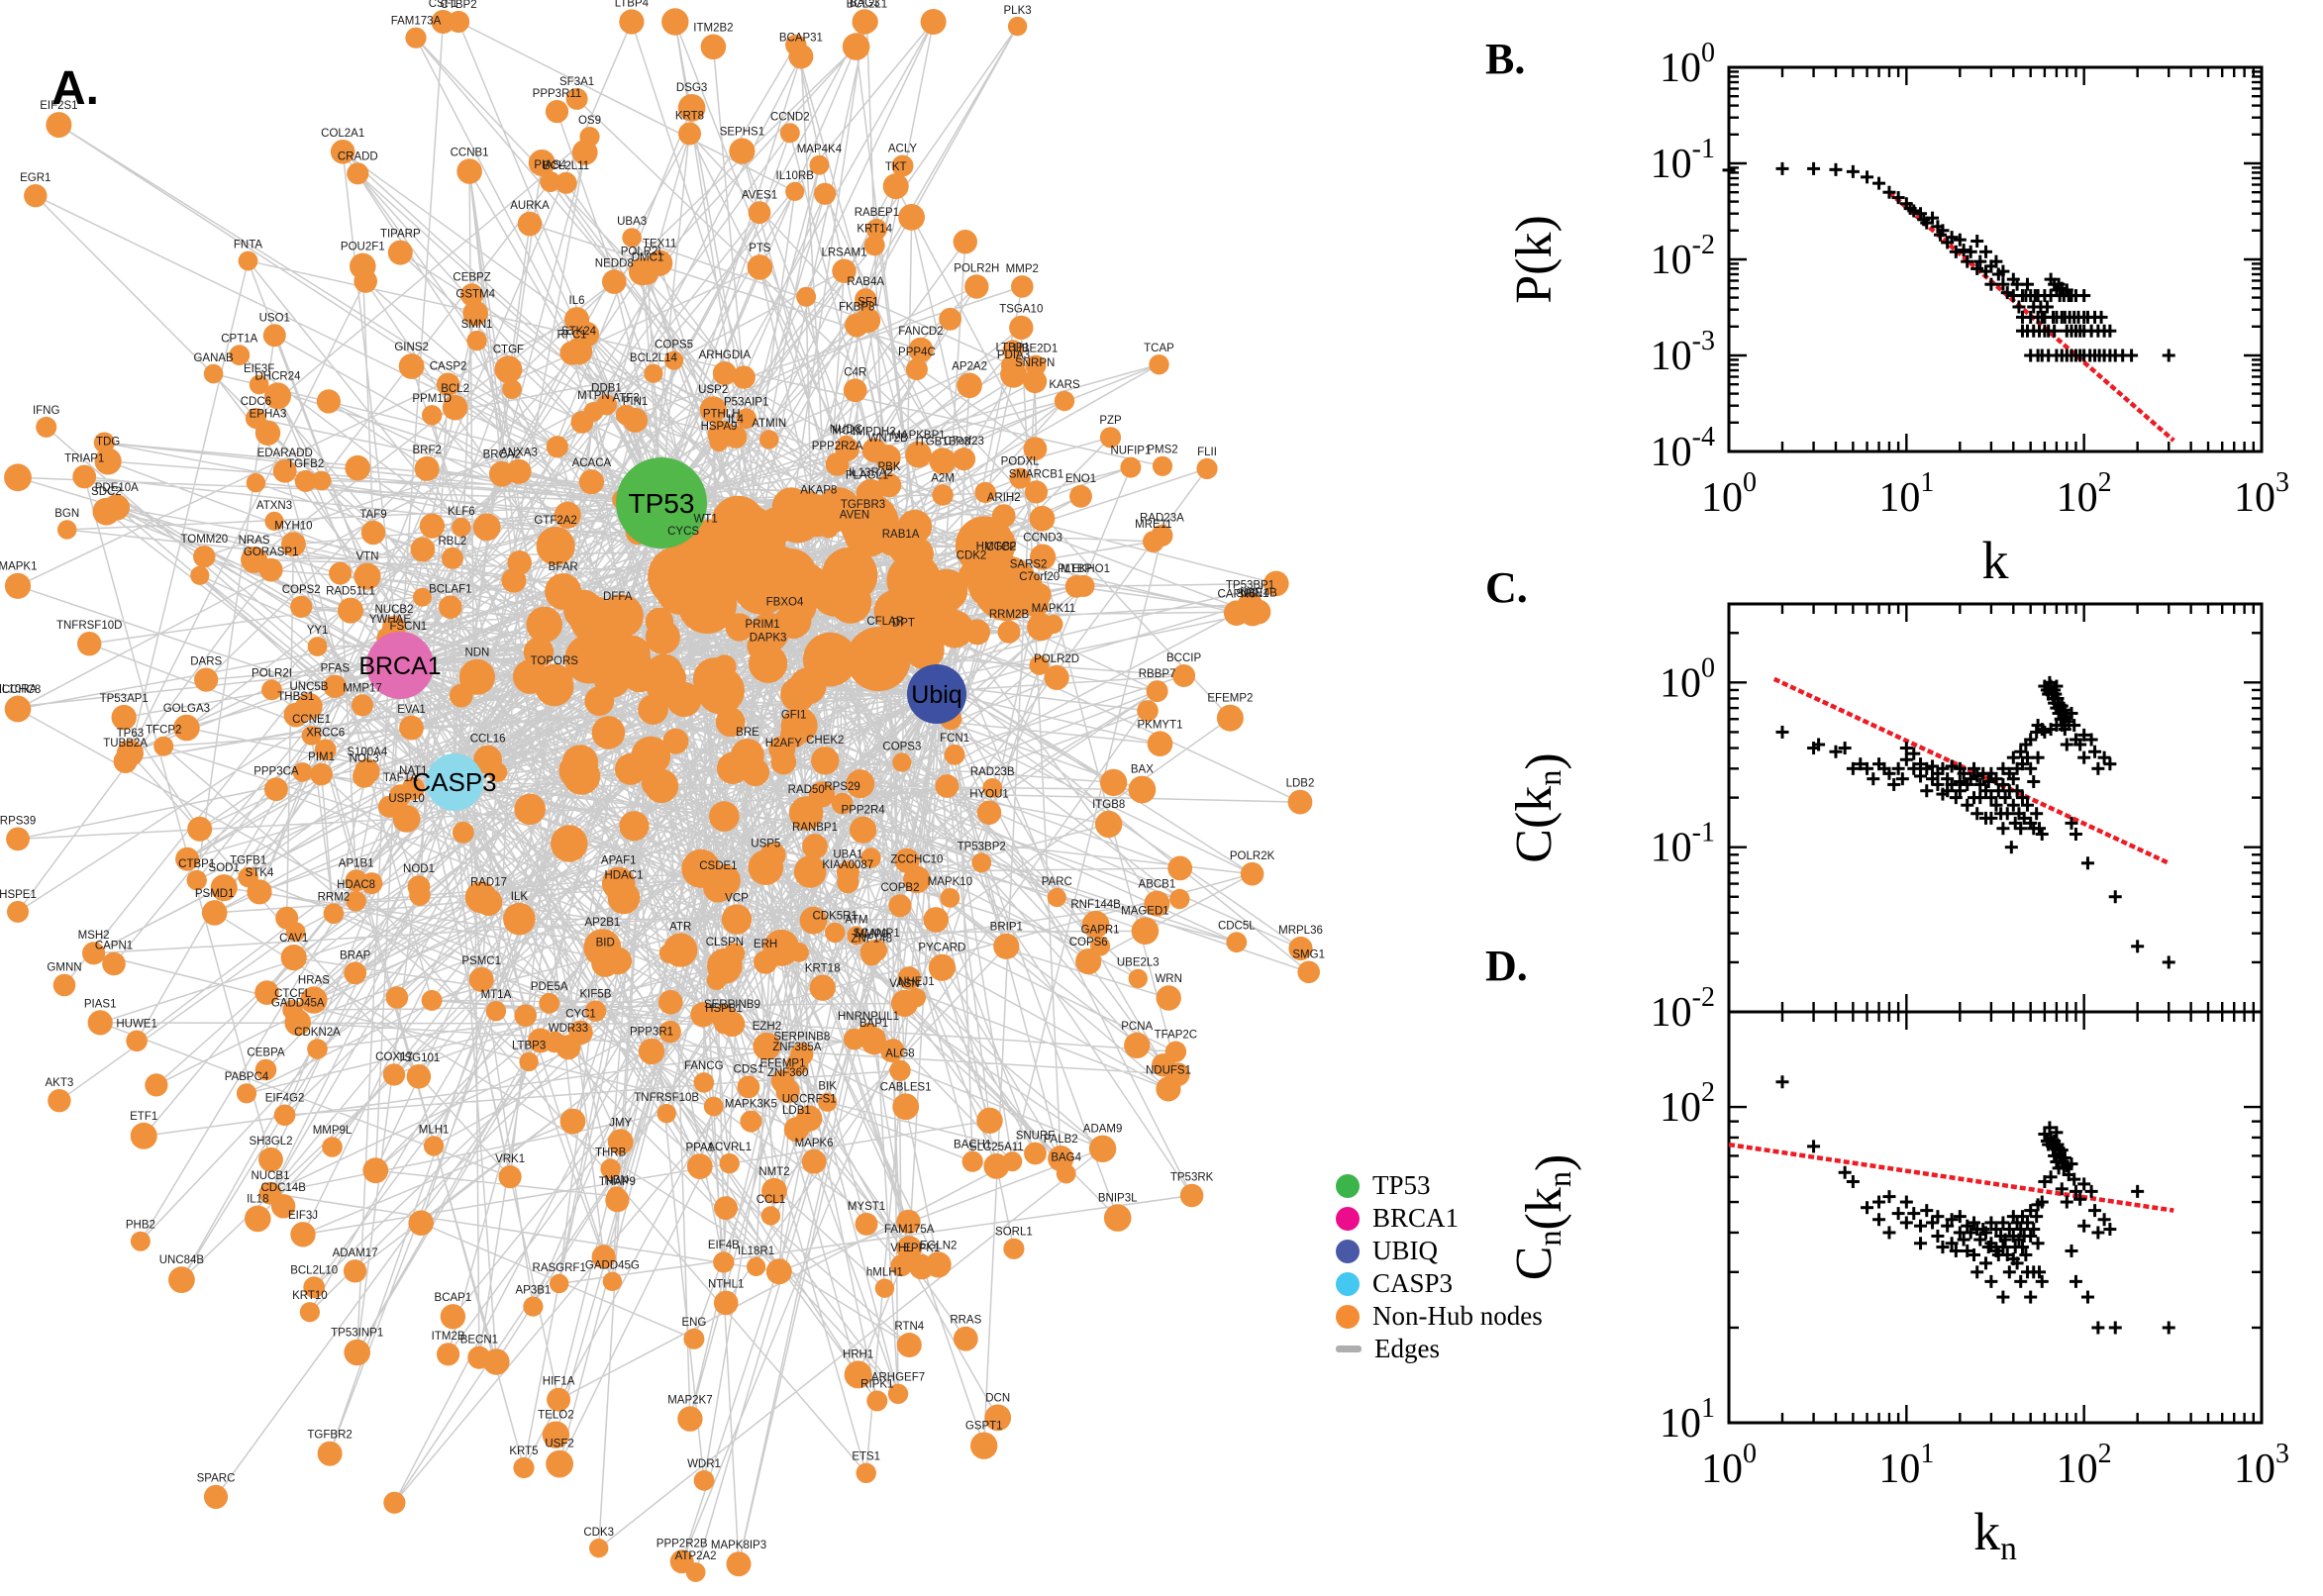  Describe the element at coordinates (1042, 539) in the screenshot. I see `svg-text: CCND3` at that location.